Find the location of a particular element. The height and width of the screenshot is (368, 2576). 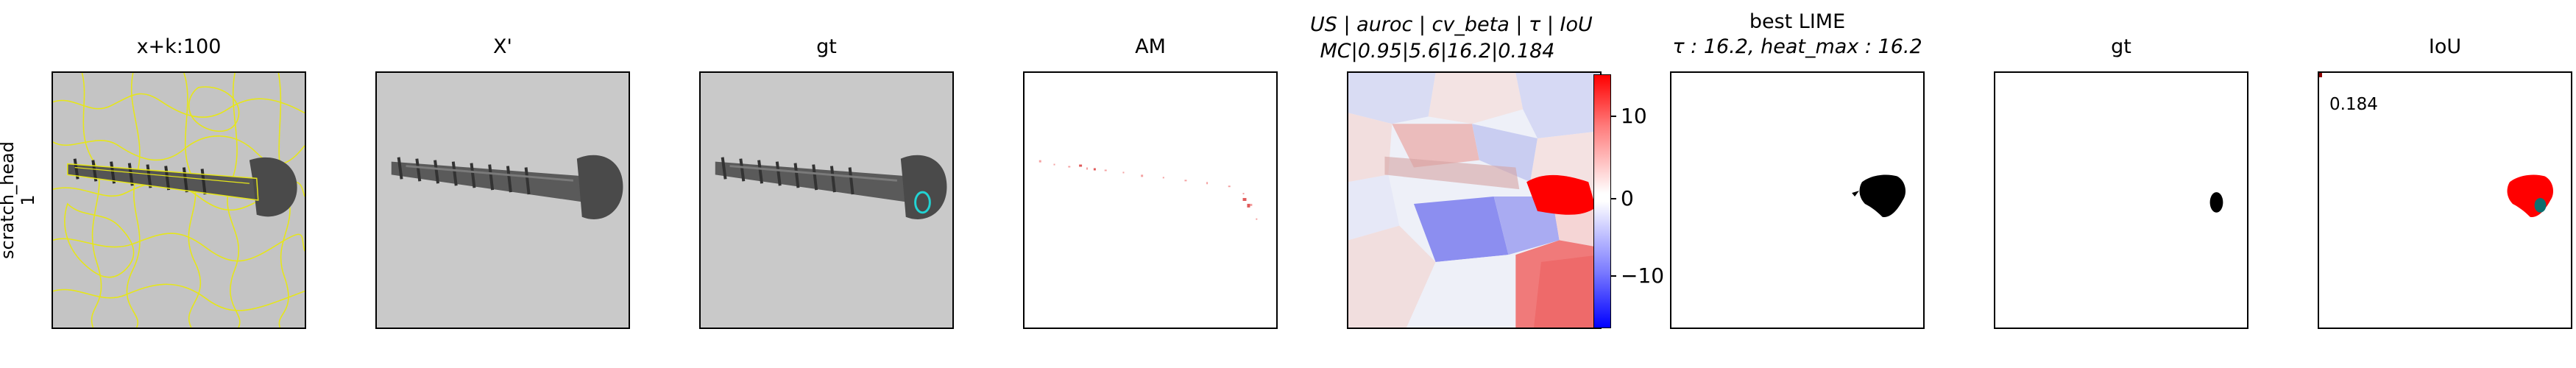

panel-title-best-lime: best LIME is located at coordinates (1798, 21).